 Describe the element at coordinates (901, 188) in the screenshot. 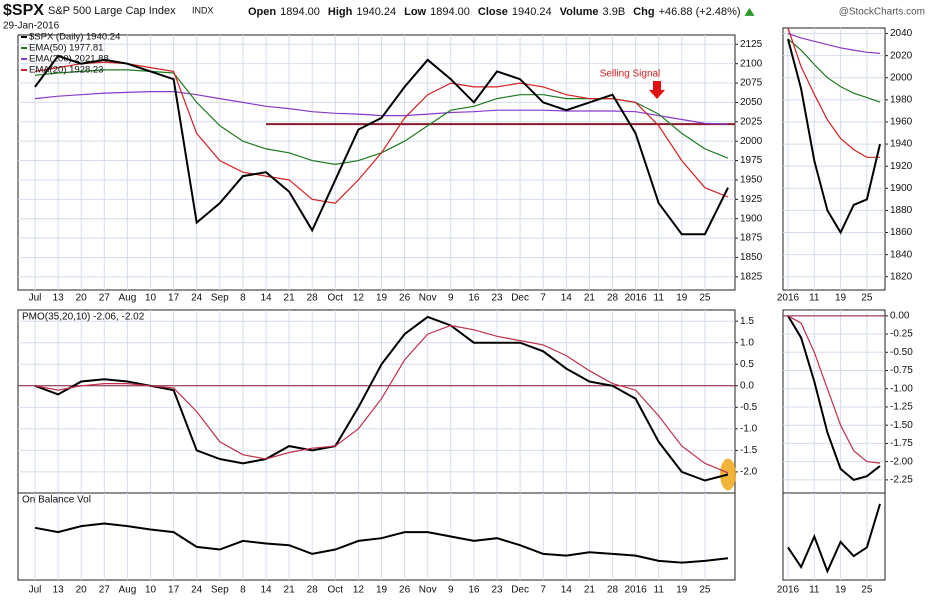

I see `y-tick-label: 1900` at that location.